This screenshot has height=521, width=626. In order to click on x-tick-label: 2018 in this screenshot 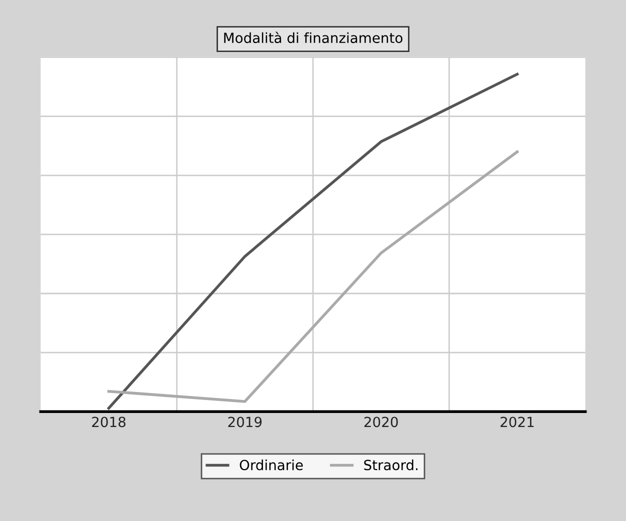, I will do `click(109, 422)`.